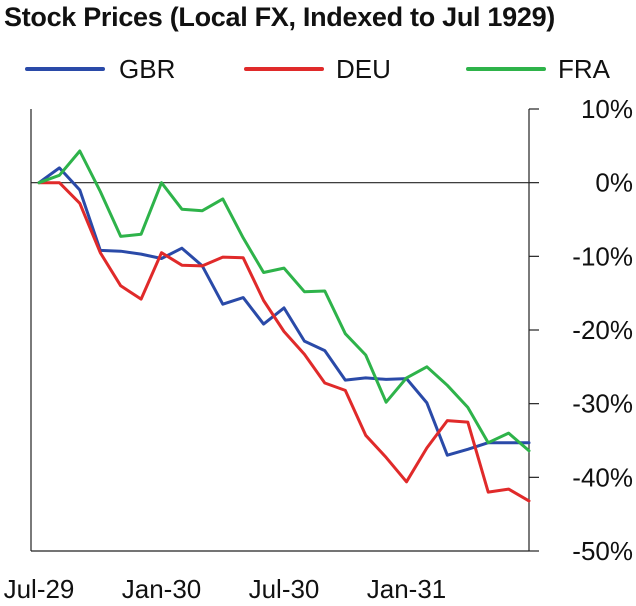 Image resolution: width=636 pixels, height=606 pixels. What do you see at coordinates (602, 256) in the screenshot?
I see `y-tick-label: -10%` at bounding box center [602, 256].